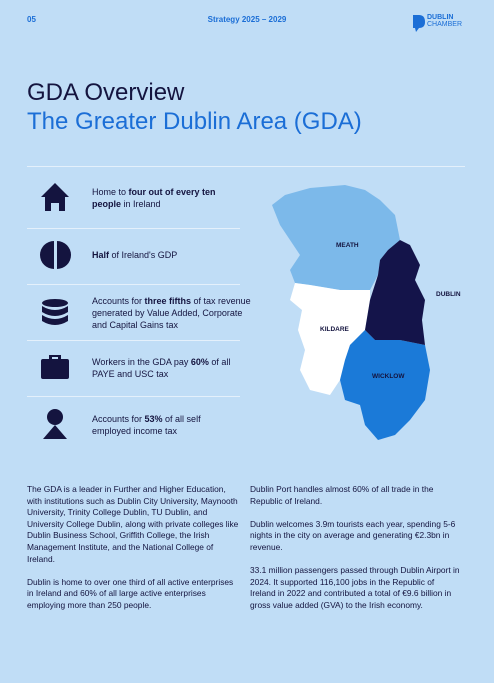 Image resolution: width=494 pixels, height=683 pixels. Describe the element at coordinates (101, 255) in the screenshot. I see `stat-highlight: Half` at that location.